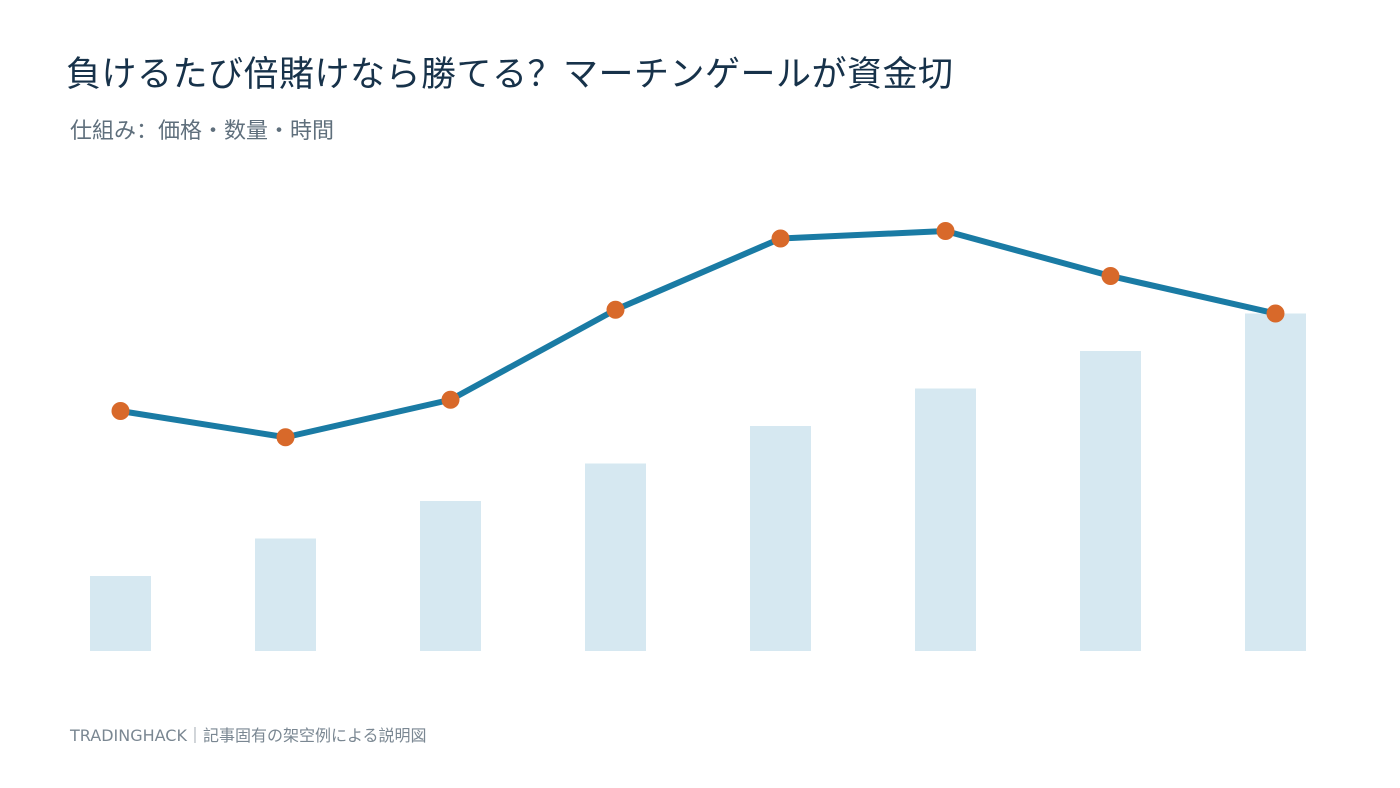 The height and width of the screenshot is (788, 1400). What do you see at coordinates (202, 131) in the screenshot?
I see `chart-subtitle: 仕組み：価格・数量・時間` at bounding box center [202, 131].